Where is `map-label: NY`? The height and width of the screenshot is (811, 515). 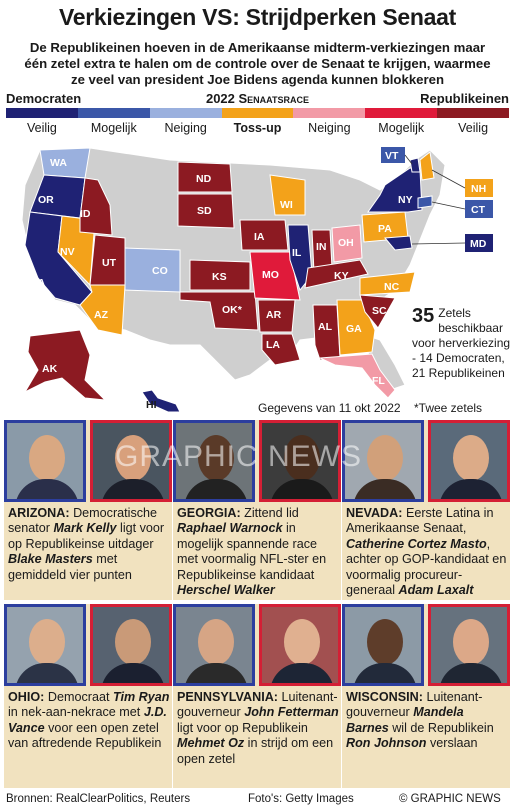 map-label: NY is located at coordinates (405, 200).